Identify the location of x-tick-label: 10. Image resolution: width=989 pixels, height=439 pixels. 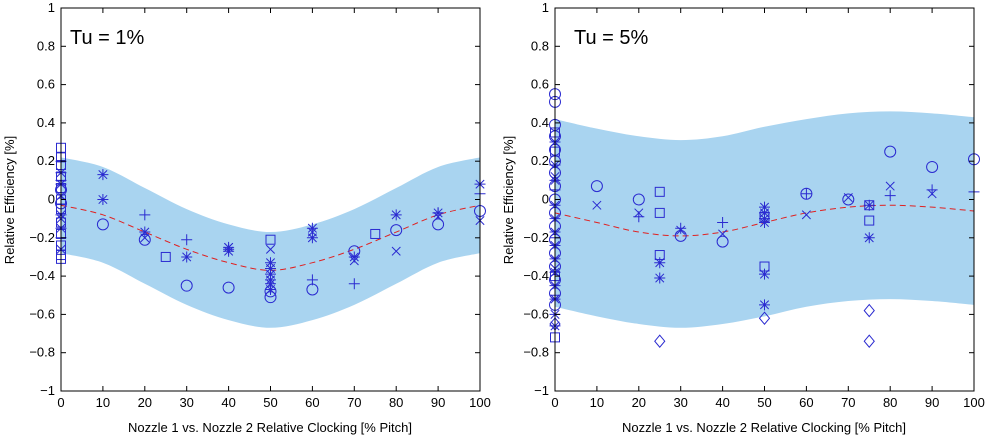
(597, 402).